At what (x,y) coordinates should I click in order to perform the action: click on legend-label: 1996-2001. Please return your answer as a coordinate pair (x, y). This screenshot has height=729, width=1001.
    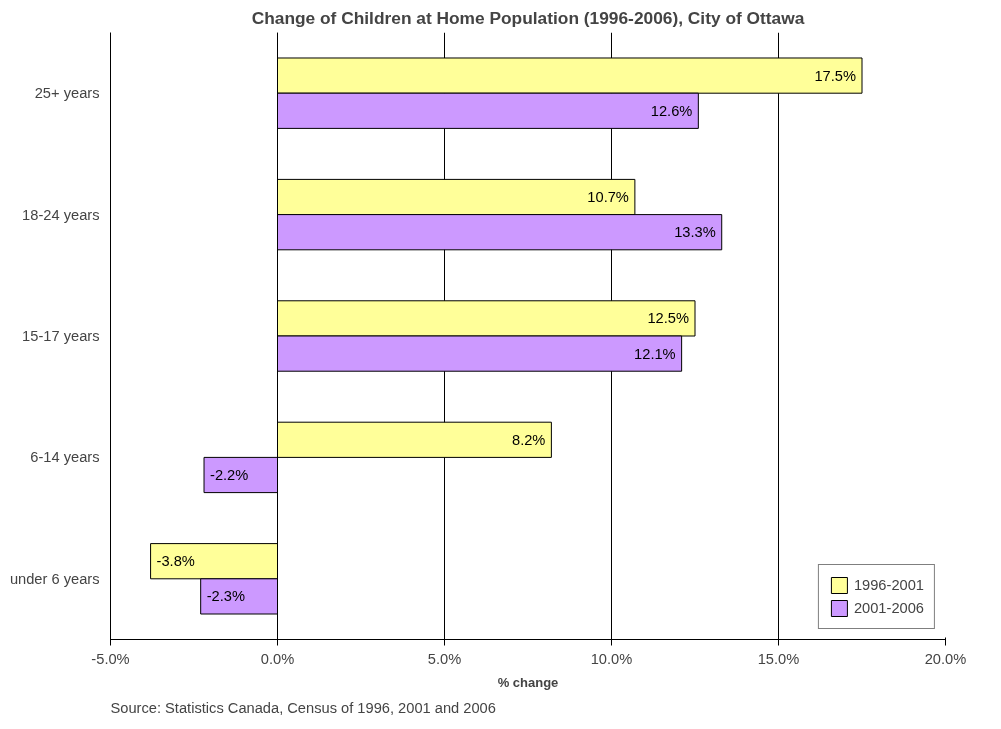
    Looking at the image, I should click on (888, 585).